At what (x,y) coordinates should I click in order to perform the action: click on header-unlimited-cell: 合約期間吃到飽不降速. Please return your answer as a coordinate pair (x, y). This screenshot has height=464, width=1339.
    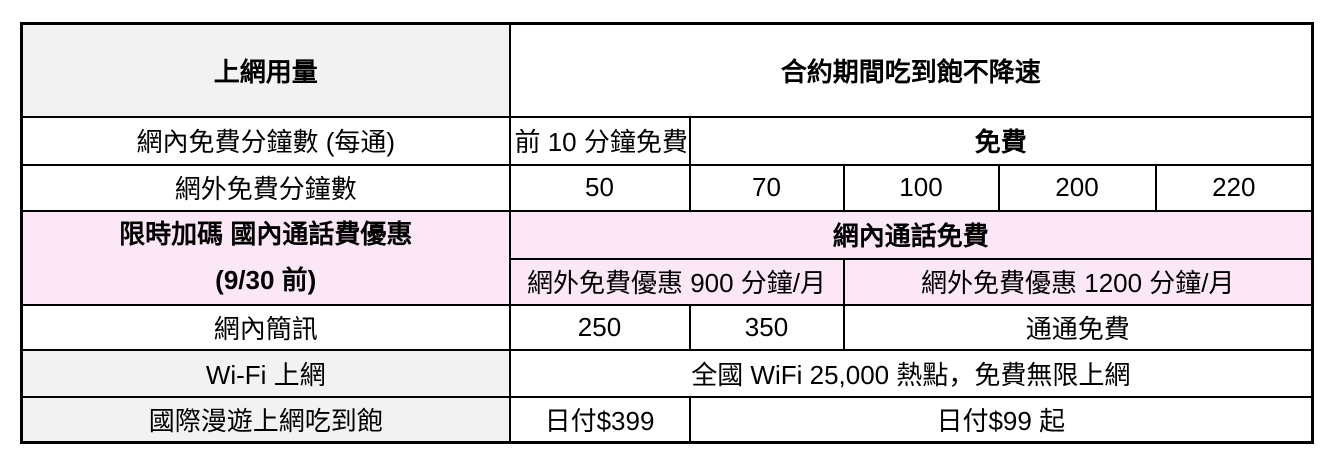
    Looking at the image, I should click on (911, 70).